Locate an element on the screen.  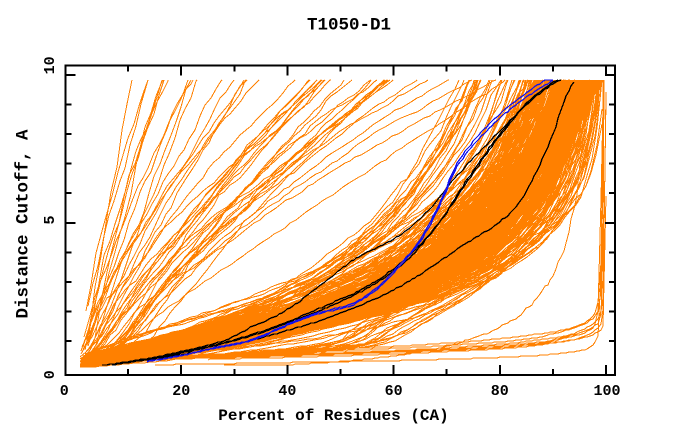
svg-text: 40 is located at coordinates (287, 391).